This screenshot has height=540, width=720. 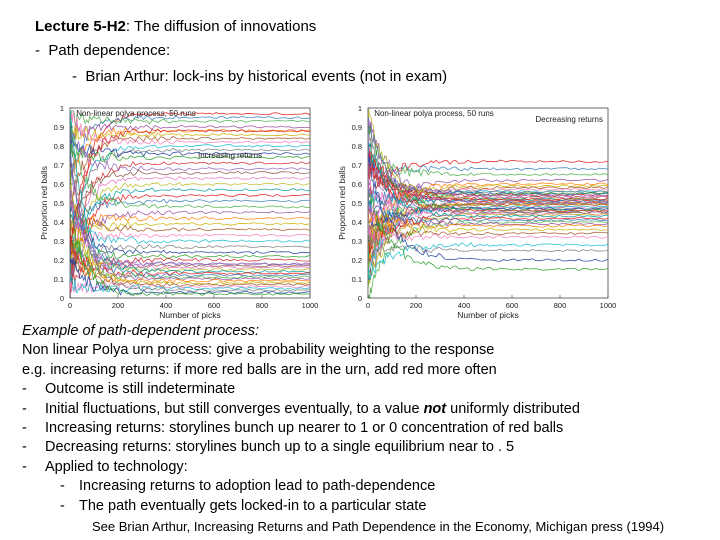 What do you see at coordinates (434, 113) in the screenshot?
I see `chart-title: Non-linear polya process, 50 runs` at bounding box center [434, 113].